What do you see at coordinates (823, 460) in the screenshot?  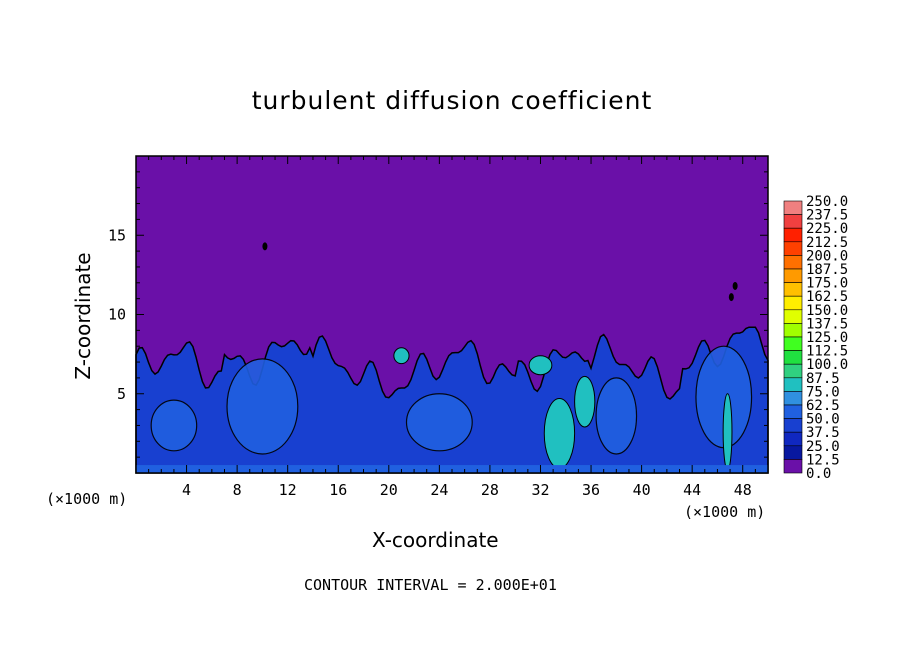 I see `colorbar-label: 12.5` at bounding box center [823, 460].